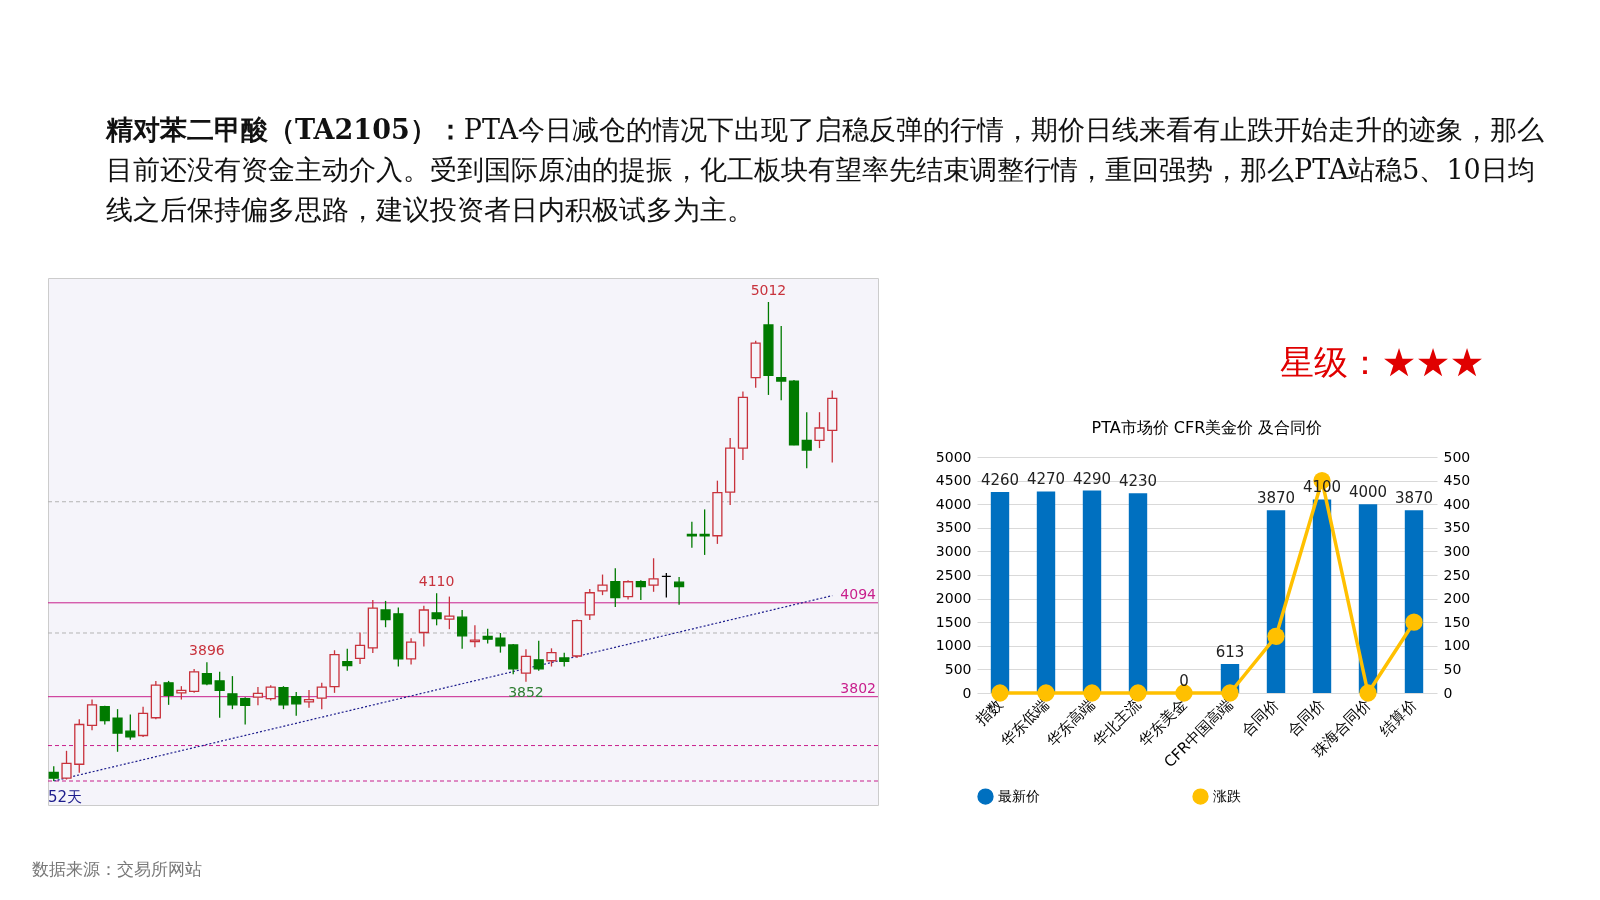  Describe the element at coordinates (526, 691) in the screenshot. I see `annotation: 3852` at that location.